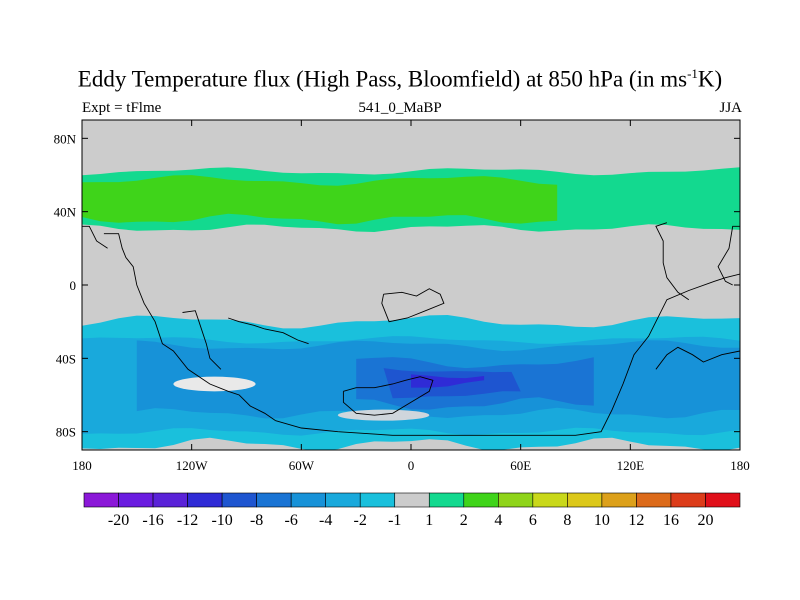 The image size is (800, 600). Describe the element at coordinates (411, 465) in the screenshot. I see `x-tick-label: 0` at that location.